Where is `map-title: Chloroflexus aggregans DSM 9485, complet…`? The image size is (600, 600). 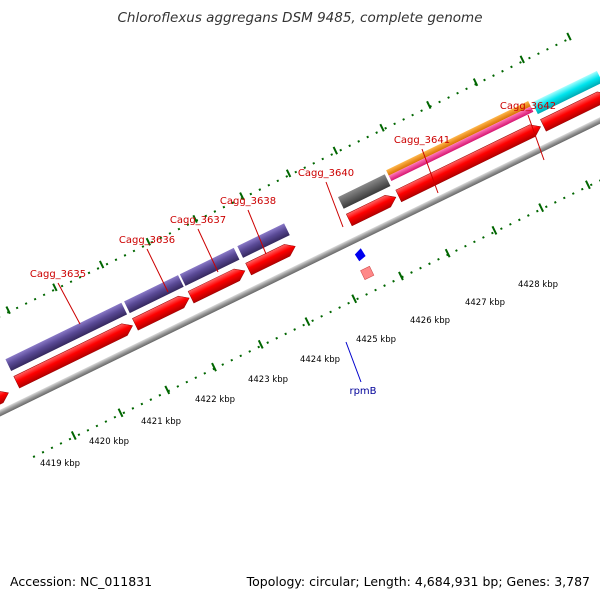 map-title: Chloroflexus aggregans DSM 9485, complet… is located at coordinates (299, 18).